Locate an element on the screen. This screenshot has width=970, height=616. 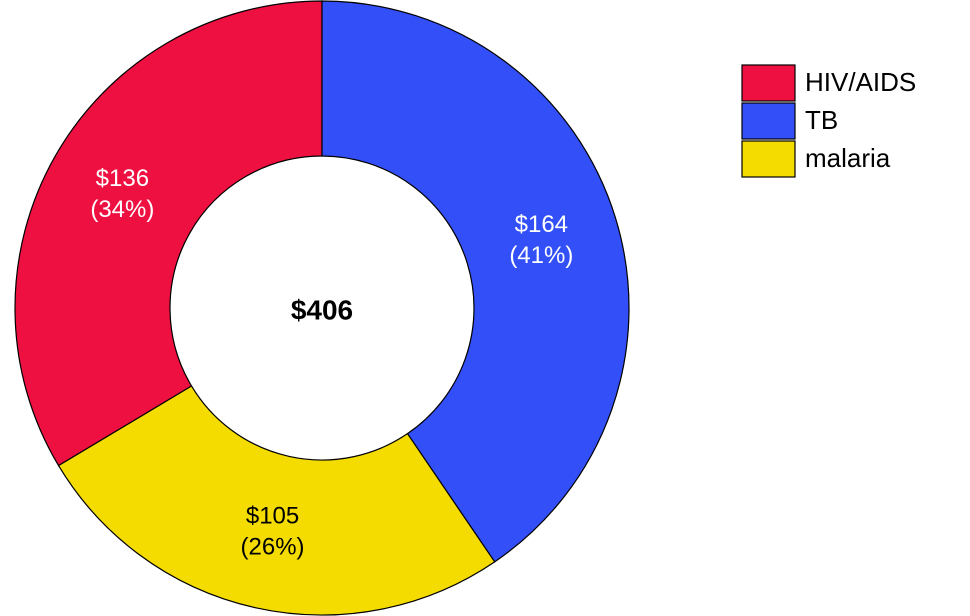
legend: HIV/AIDS TB malaria is located at coordinates (828, 121).